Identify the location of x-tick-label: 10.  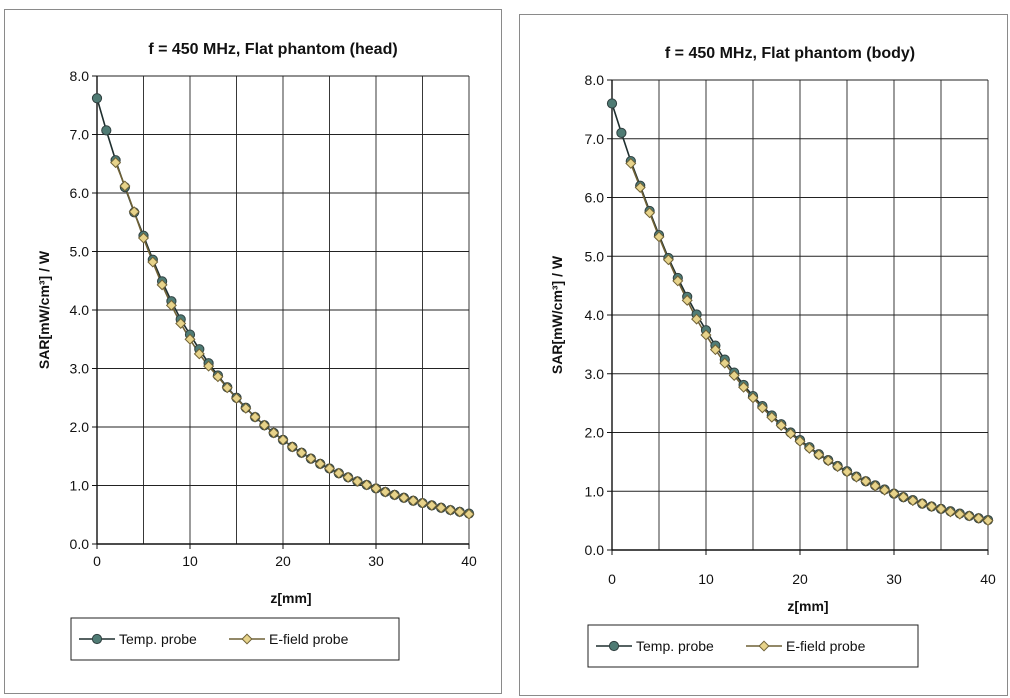
(190, 561).